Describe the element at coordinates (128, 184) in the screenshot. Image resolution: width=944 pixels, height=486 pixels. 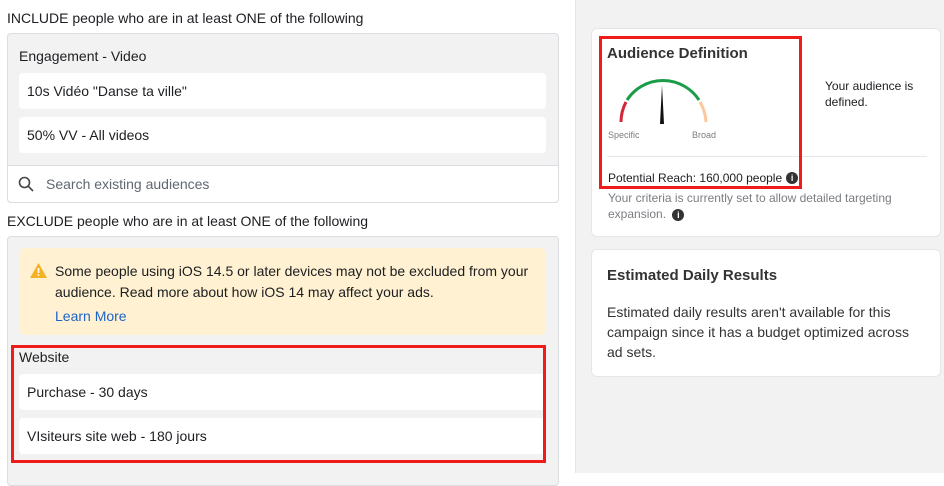
I see `search-placeholder: Search existing audiences` at that location.